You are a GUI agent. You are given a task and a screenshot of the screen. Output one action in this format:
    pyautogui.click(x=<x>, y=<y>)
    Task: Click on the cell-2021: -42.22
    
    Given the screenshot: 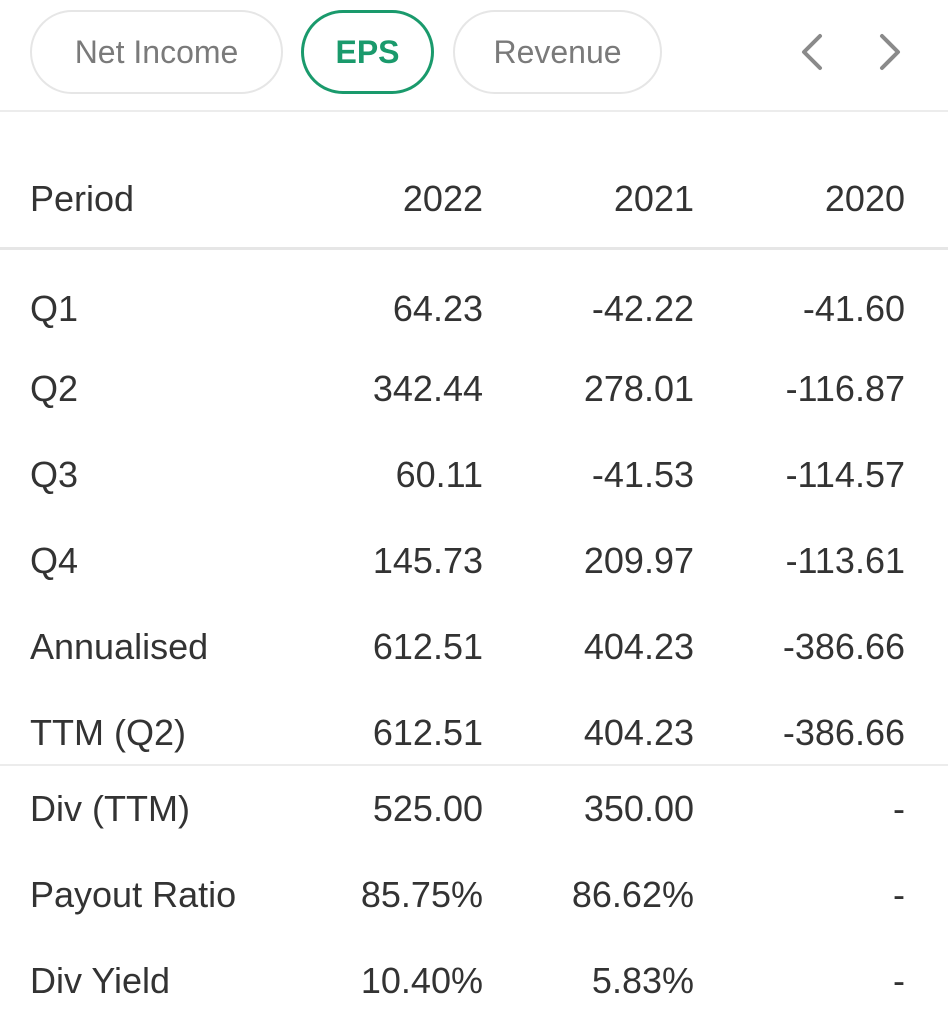 What is the action you would take?
    pyautogui.click(x=642, y=308)
    